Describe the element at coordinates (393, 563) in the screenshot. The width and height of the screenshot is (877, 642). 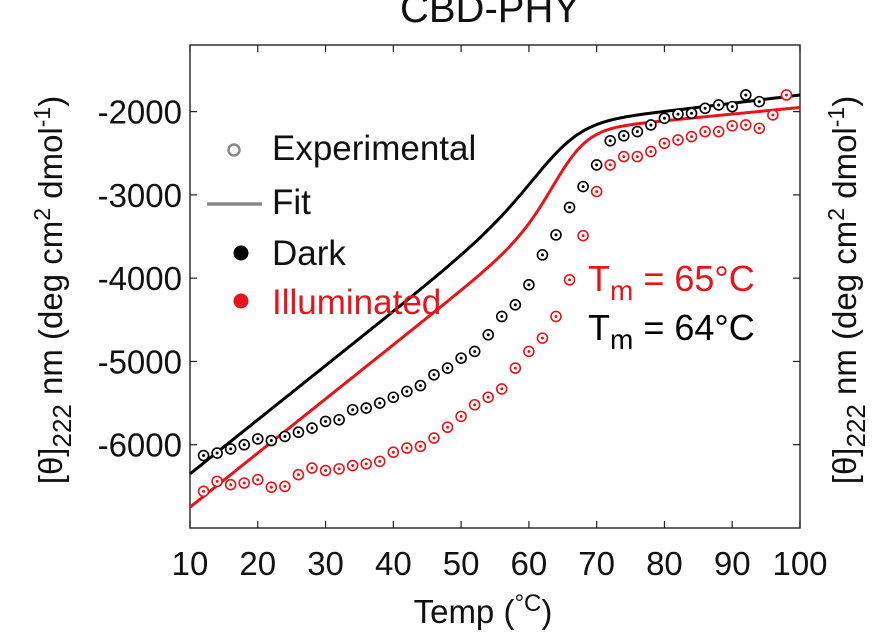
I see `x-tick-label: 40` at that location.